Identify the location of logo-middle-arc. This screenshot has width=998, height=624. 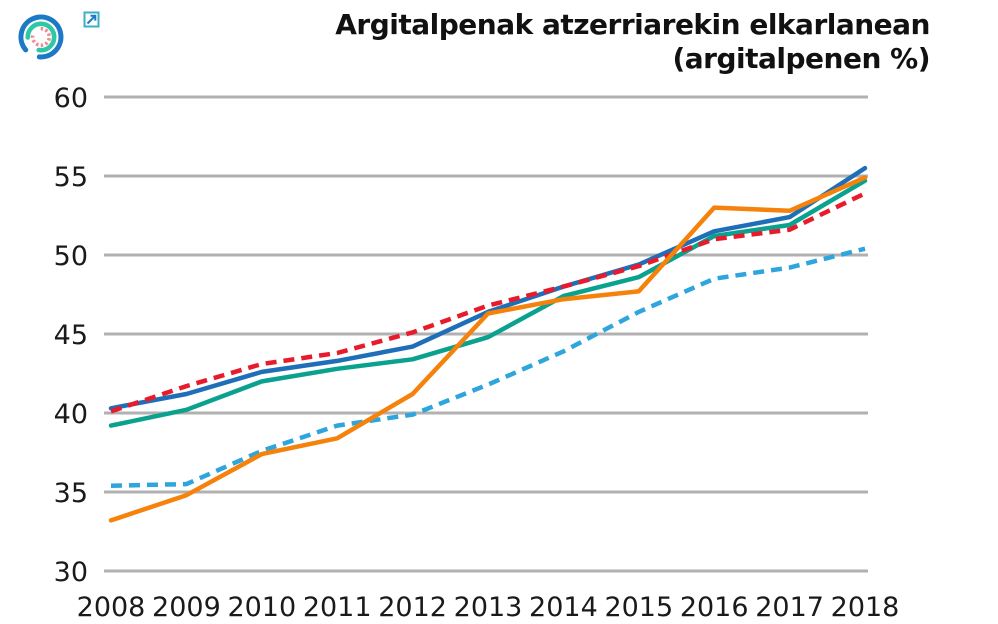
(41, 37).